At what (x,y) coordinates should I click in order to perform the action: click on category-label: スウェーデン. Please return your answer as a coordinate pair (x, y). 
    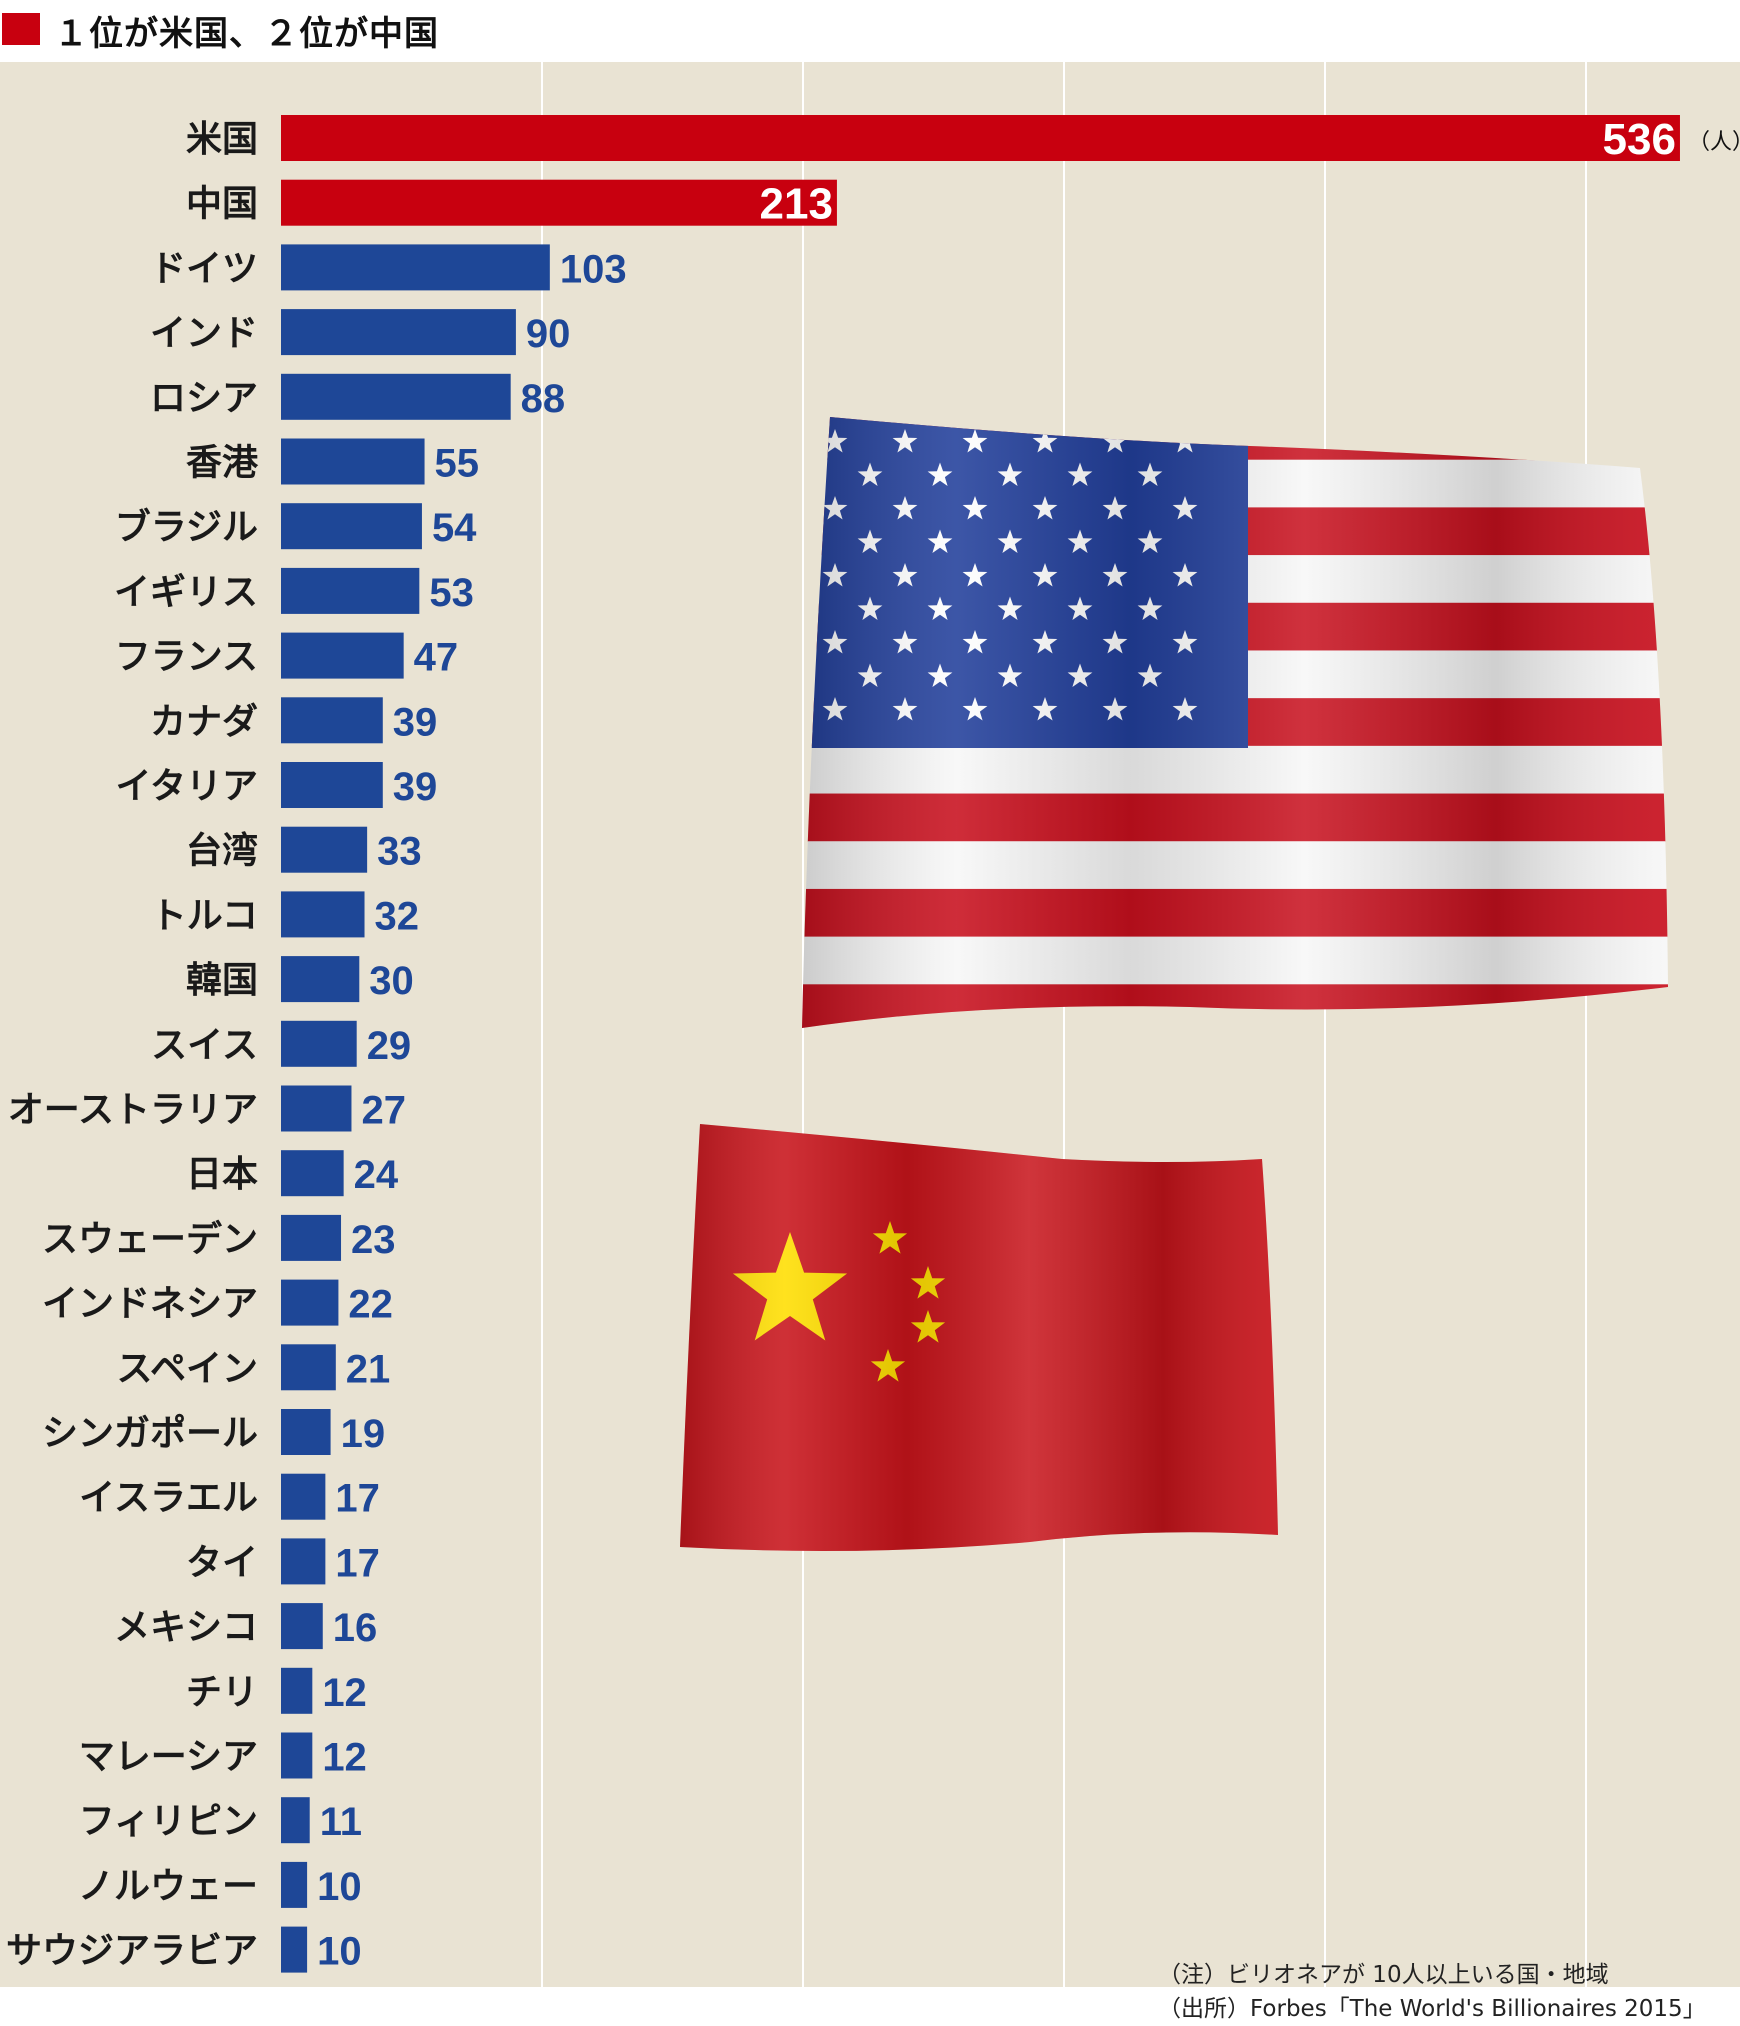
    Looking at the image, I should click on (150, 1239).